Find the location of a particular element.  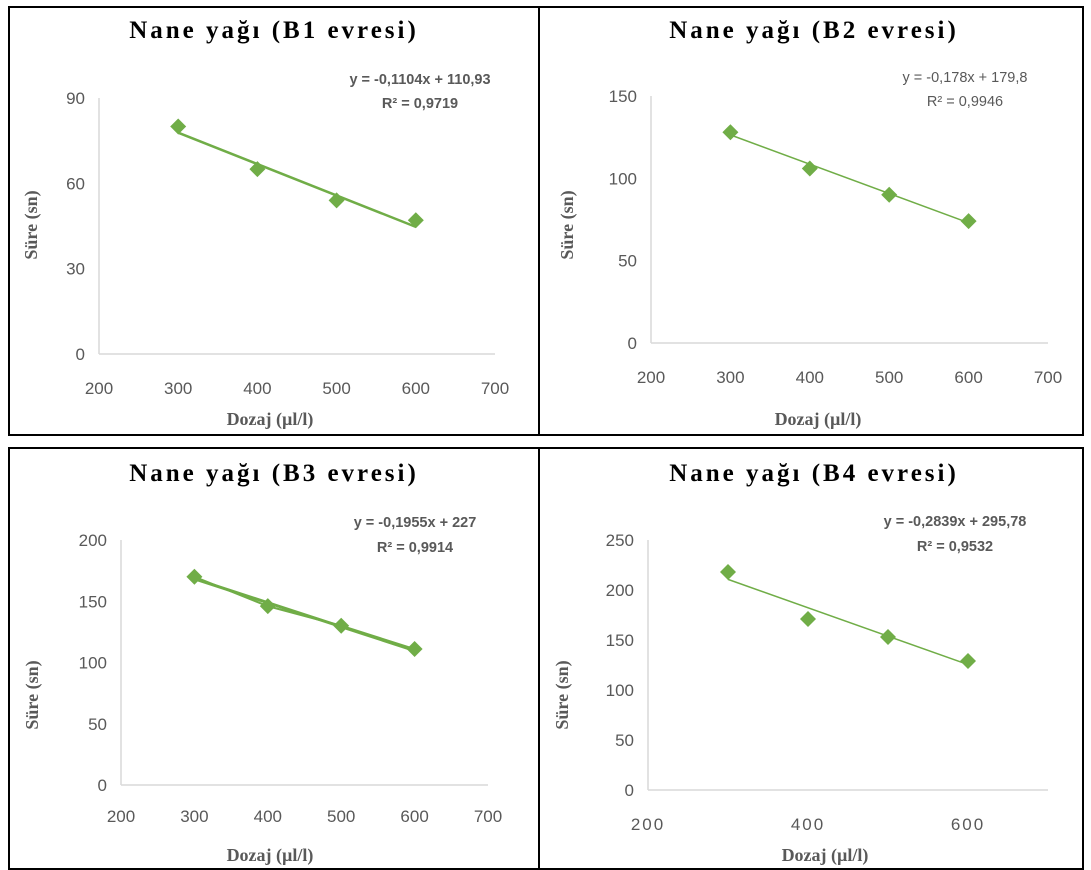

y-tick-label: 30 is located at coordinates (75, 269).